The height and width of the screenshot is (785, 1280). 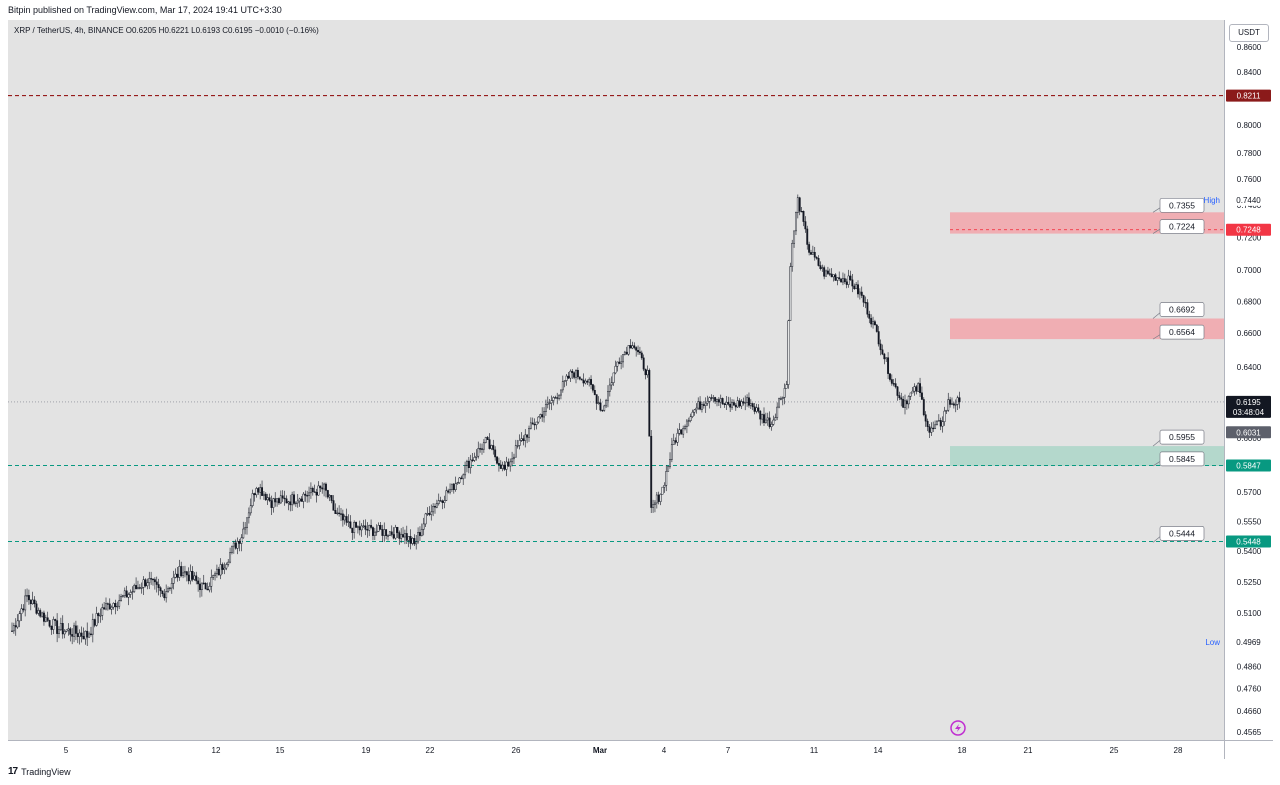 I want to click on price-callout: 0.6564, so click(x=1178, y=332).